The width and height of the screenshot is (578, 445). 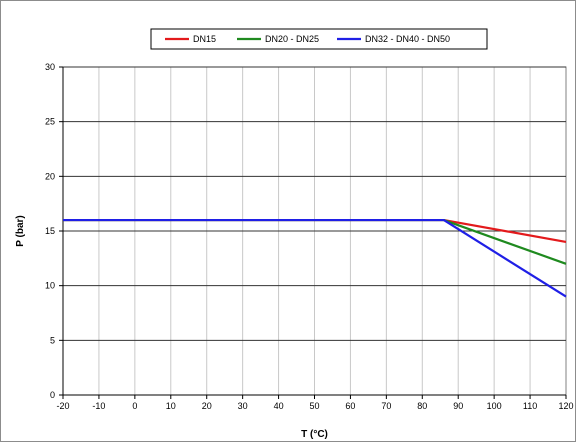 I want to click on x-tick-label: 60, so click(x=350, y=406).